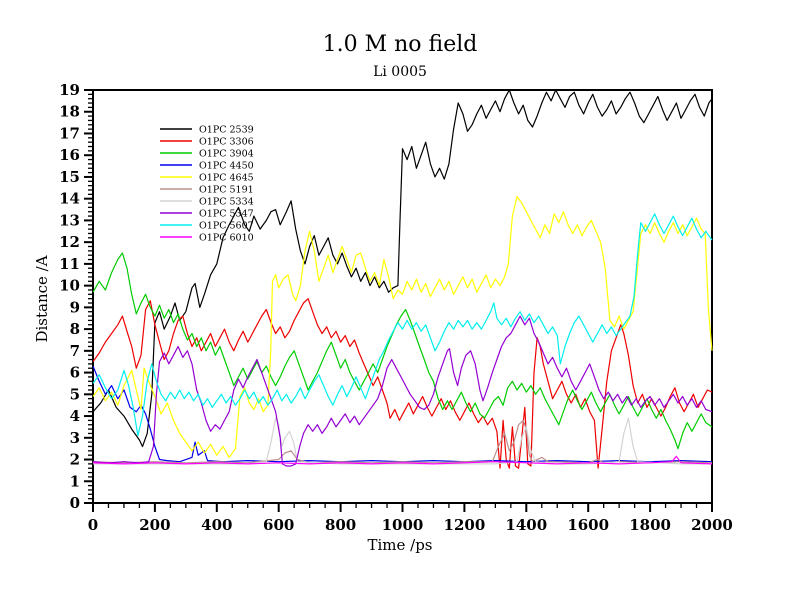 The height and width of the screenshot is (600, 800). What do you see at coordinates (75, 394) in the screenshot?
I see `y-tick-label: 5` at bounding box center [75, 394].